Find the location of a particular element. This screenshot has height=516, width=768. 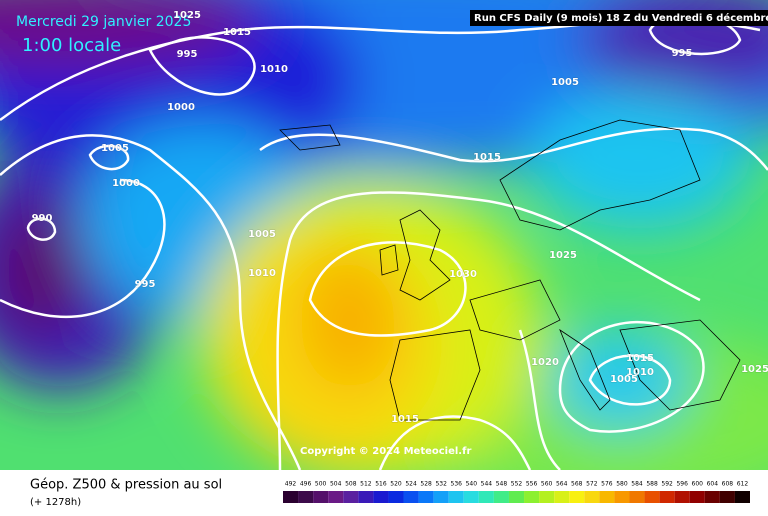

colorbar-label: 536 is located at coordinates (457, 484).